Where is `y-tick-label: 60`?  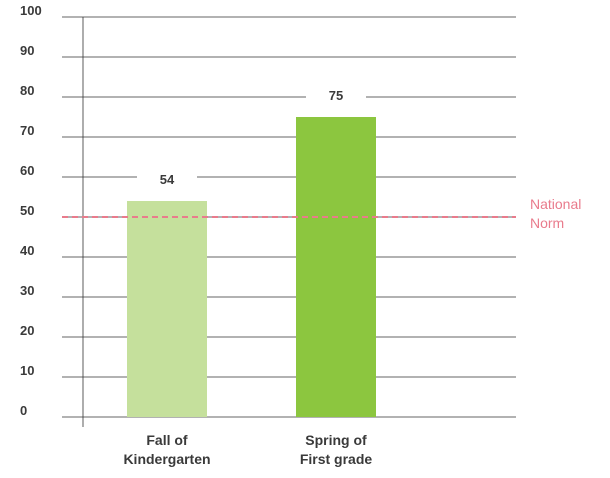
y-tick-label: 60 is located at coordinates (27, 170).